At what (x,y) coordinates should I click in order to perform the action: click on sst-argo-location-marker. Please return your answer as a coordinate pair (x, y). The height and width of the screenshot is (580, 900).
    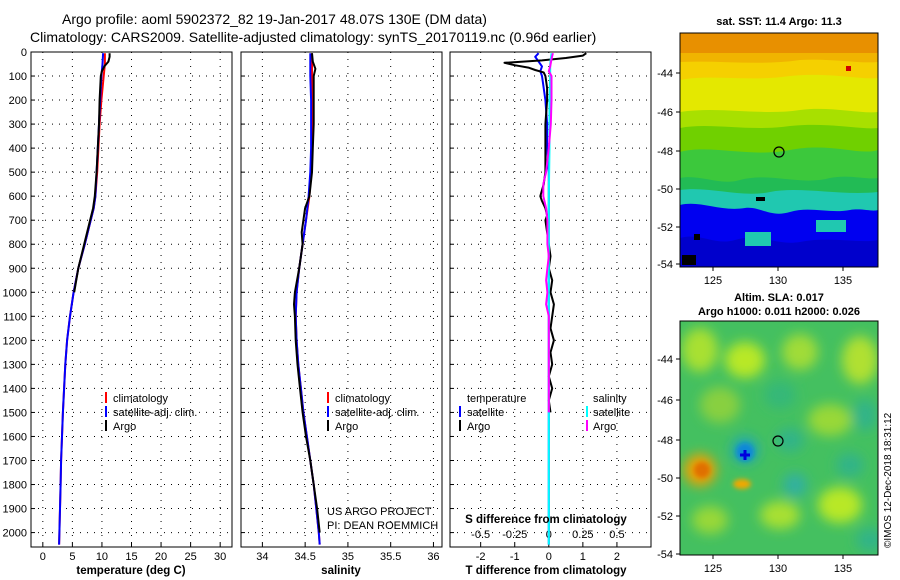
    Looking at the image, I should click on (779, 152).